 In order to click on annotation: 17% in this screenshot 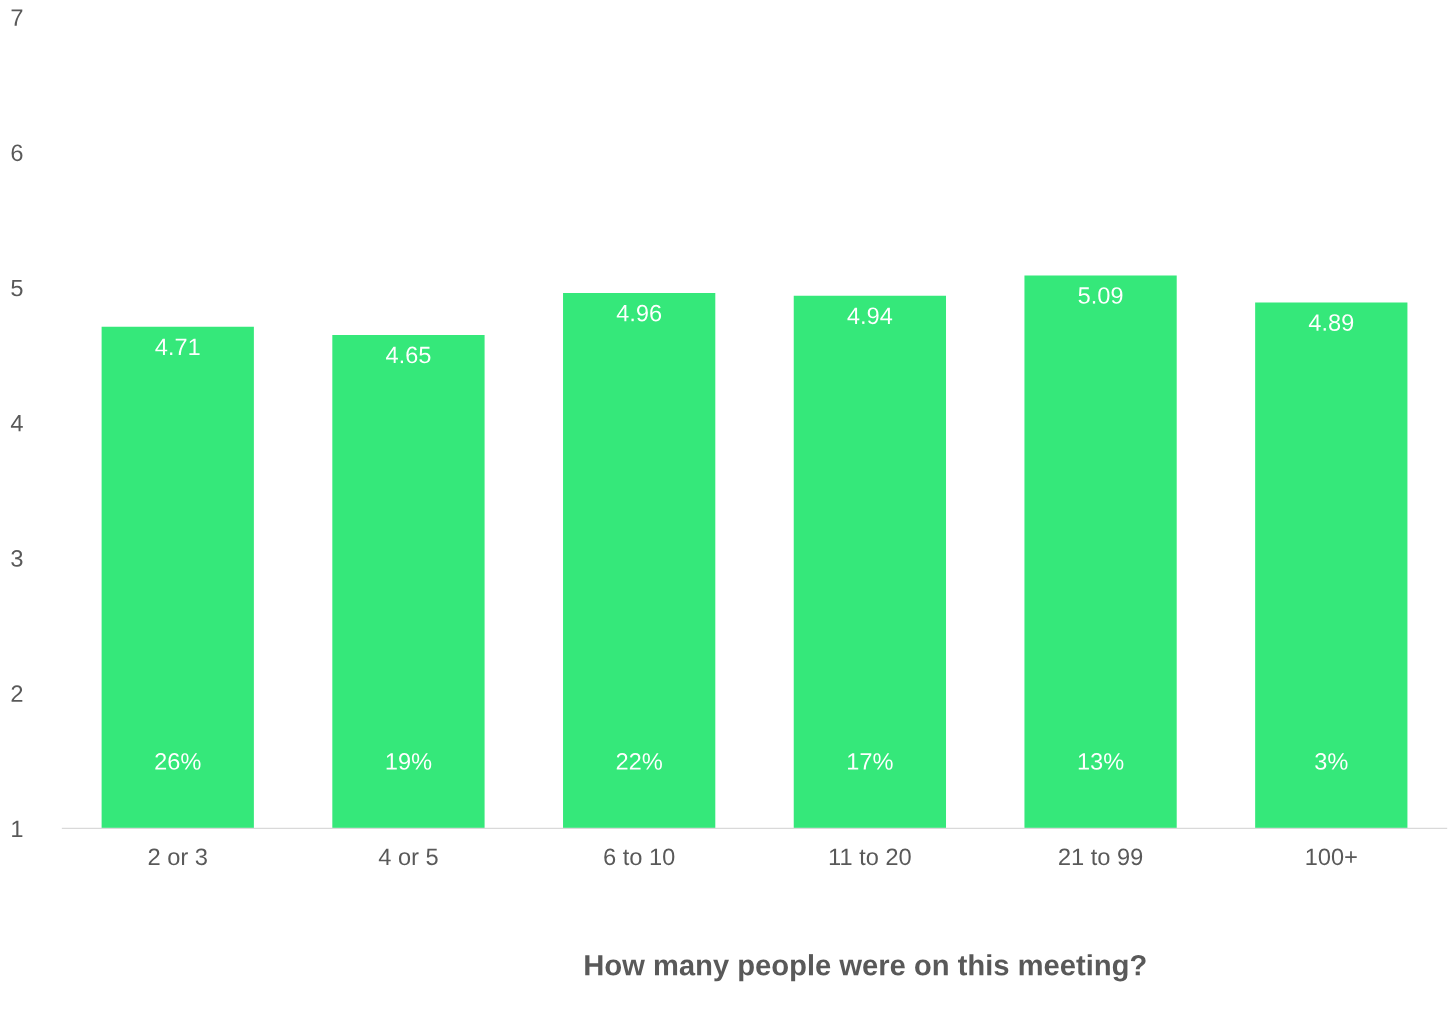, I will do `click(870, 761)`.